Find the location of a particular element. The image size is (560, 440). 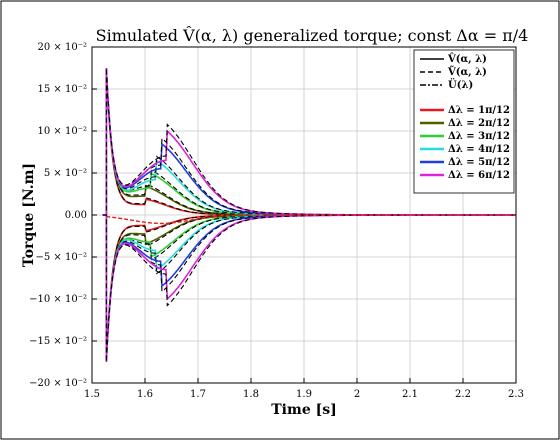

x-tick-label: 1.7 is located at coordinates (198, 394).